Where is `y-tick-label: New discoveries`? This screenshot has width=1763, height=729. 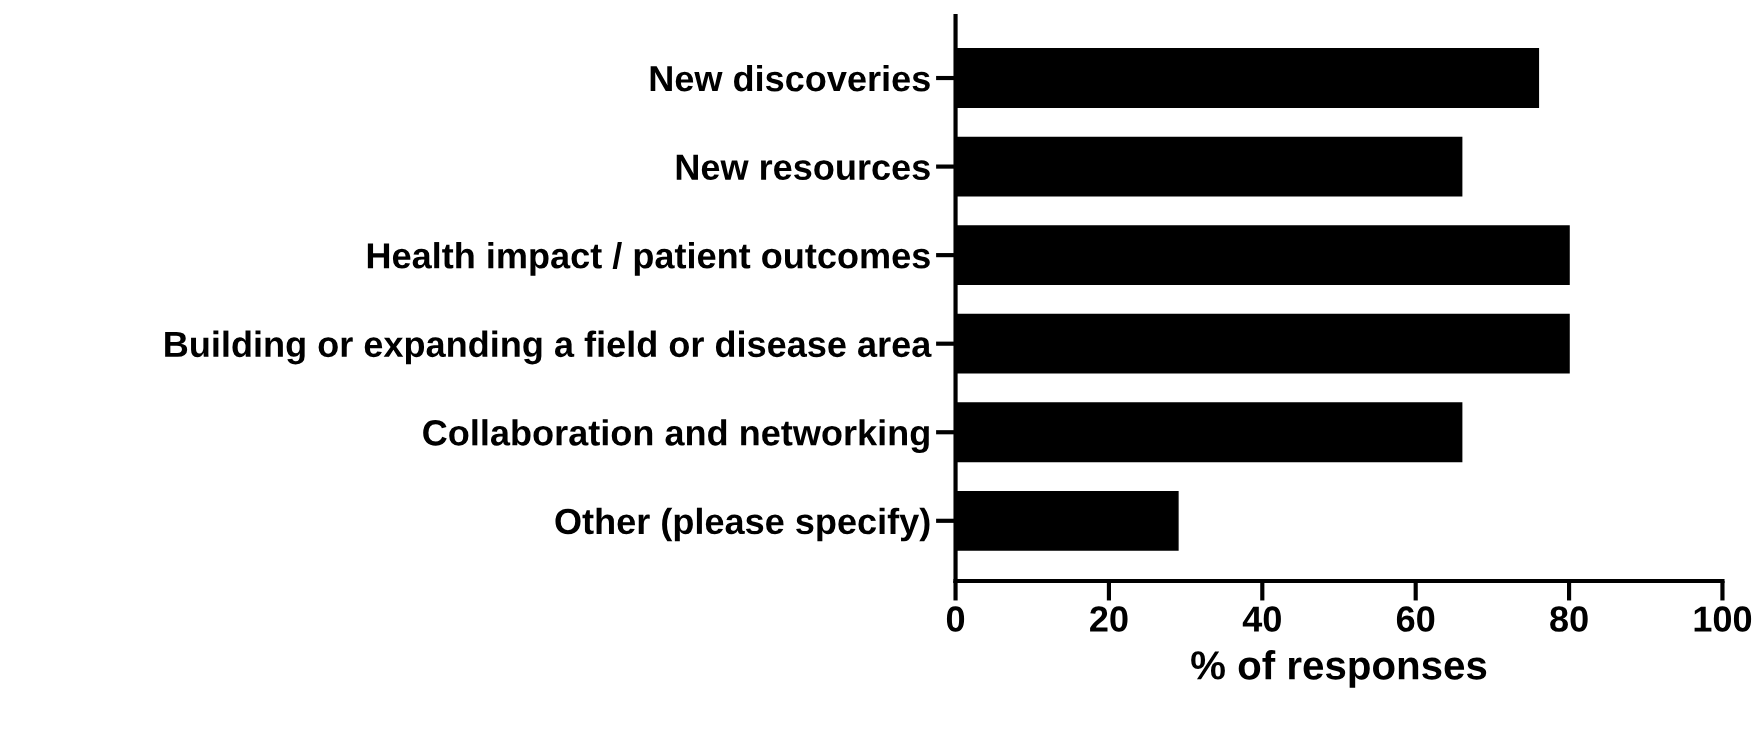 y-tick-label: New discoveries is located at coordinates (790, 78).